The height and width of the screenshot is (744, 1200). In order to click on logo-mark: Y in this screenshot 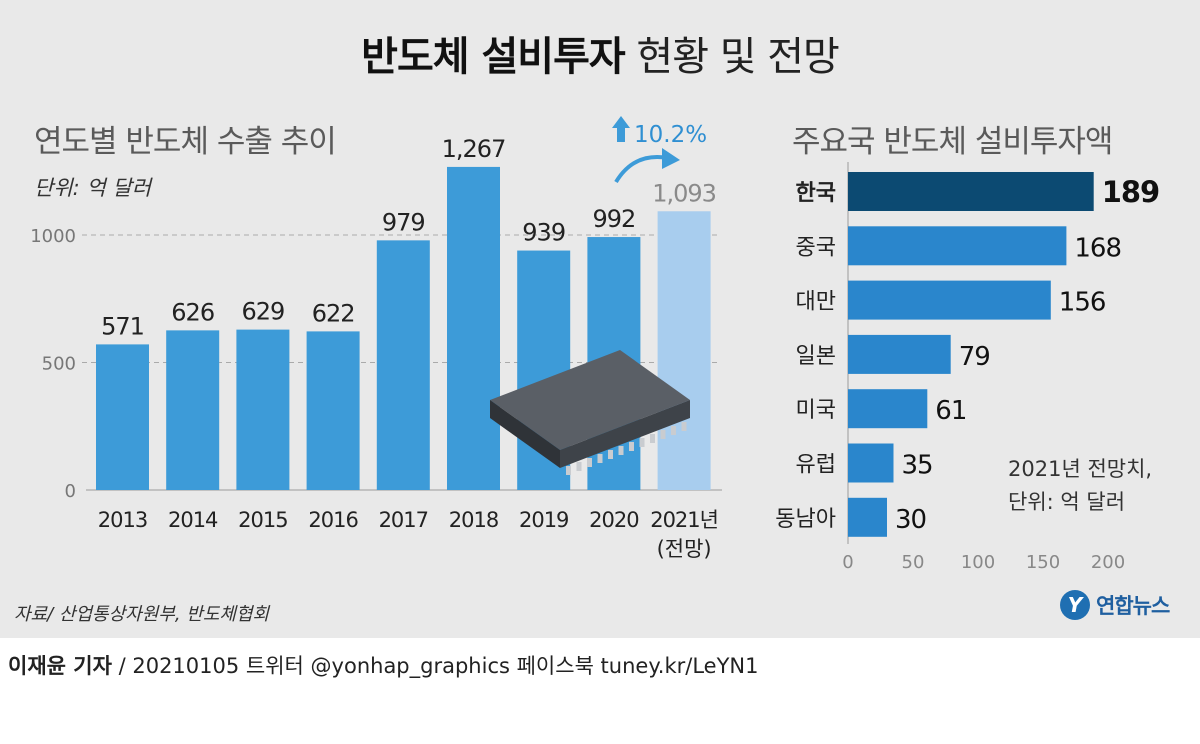, I will do `click(1075, 605)`.